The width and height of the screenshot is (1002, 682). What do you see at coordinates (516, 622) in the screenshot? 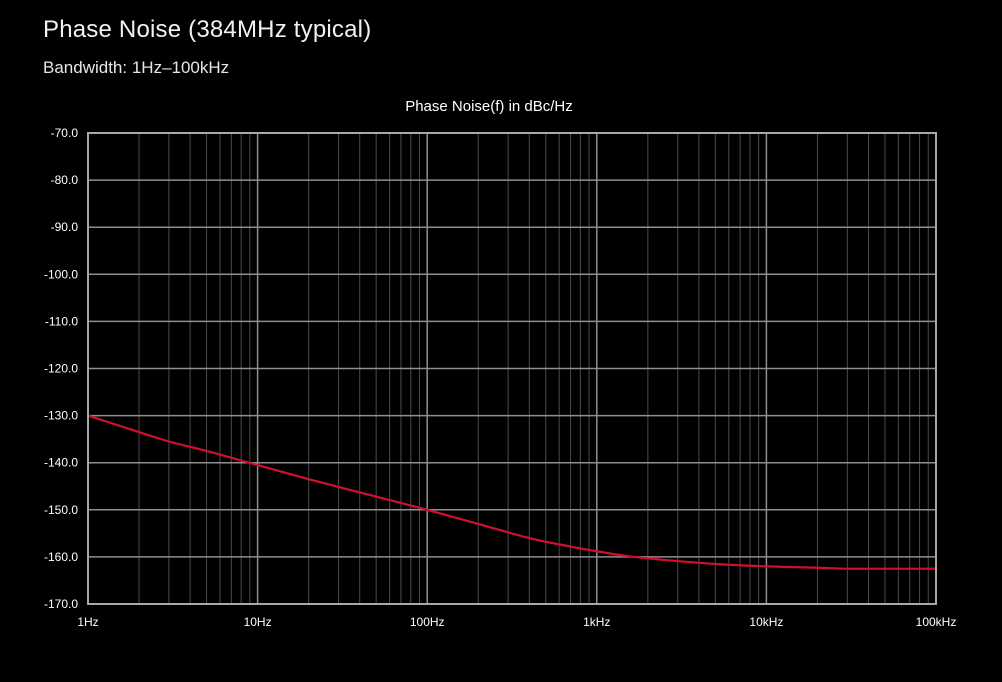
I see `x-tick-labels: 1Hz 10Hz 100Hz 1kHz 10kHz 100kHz` at bounding box center [516, 622].